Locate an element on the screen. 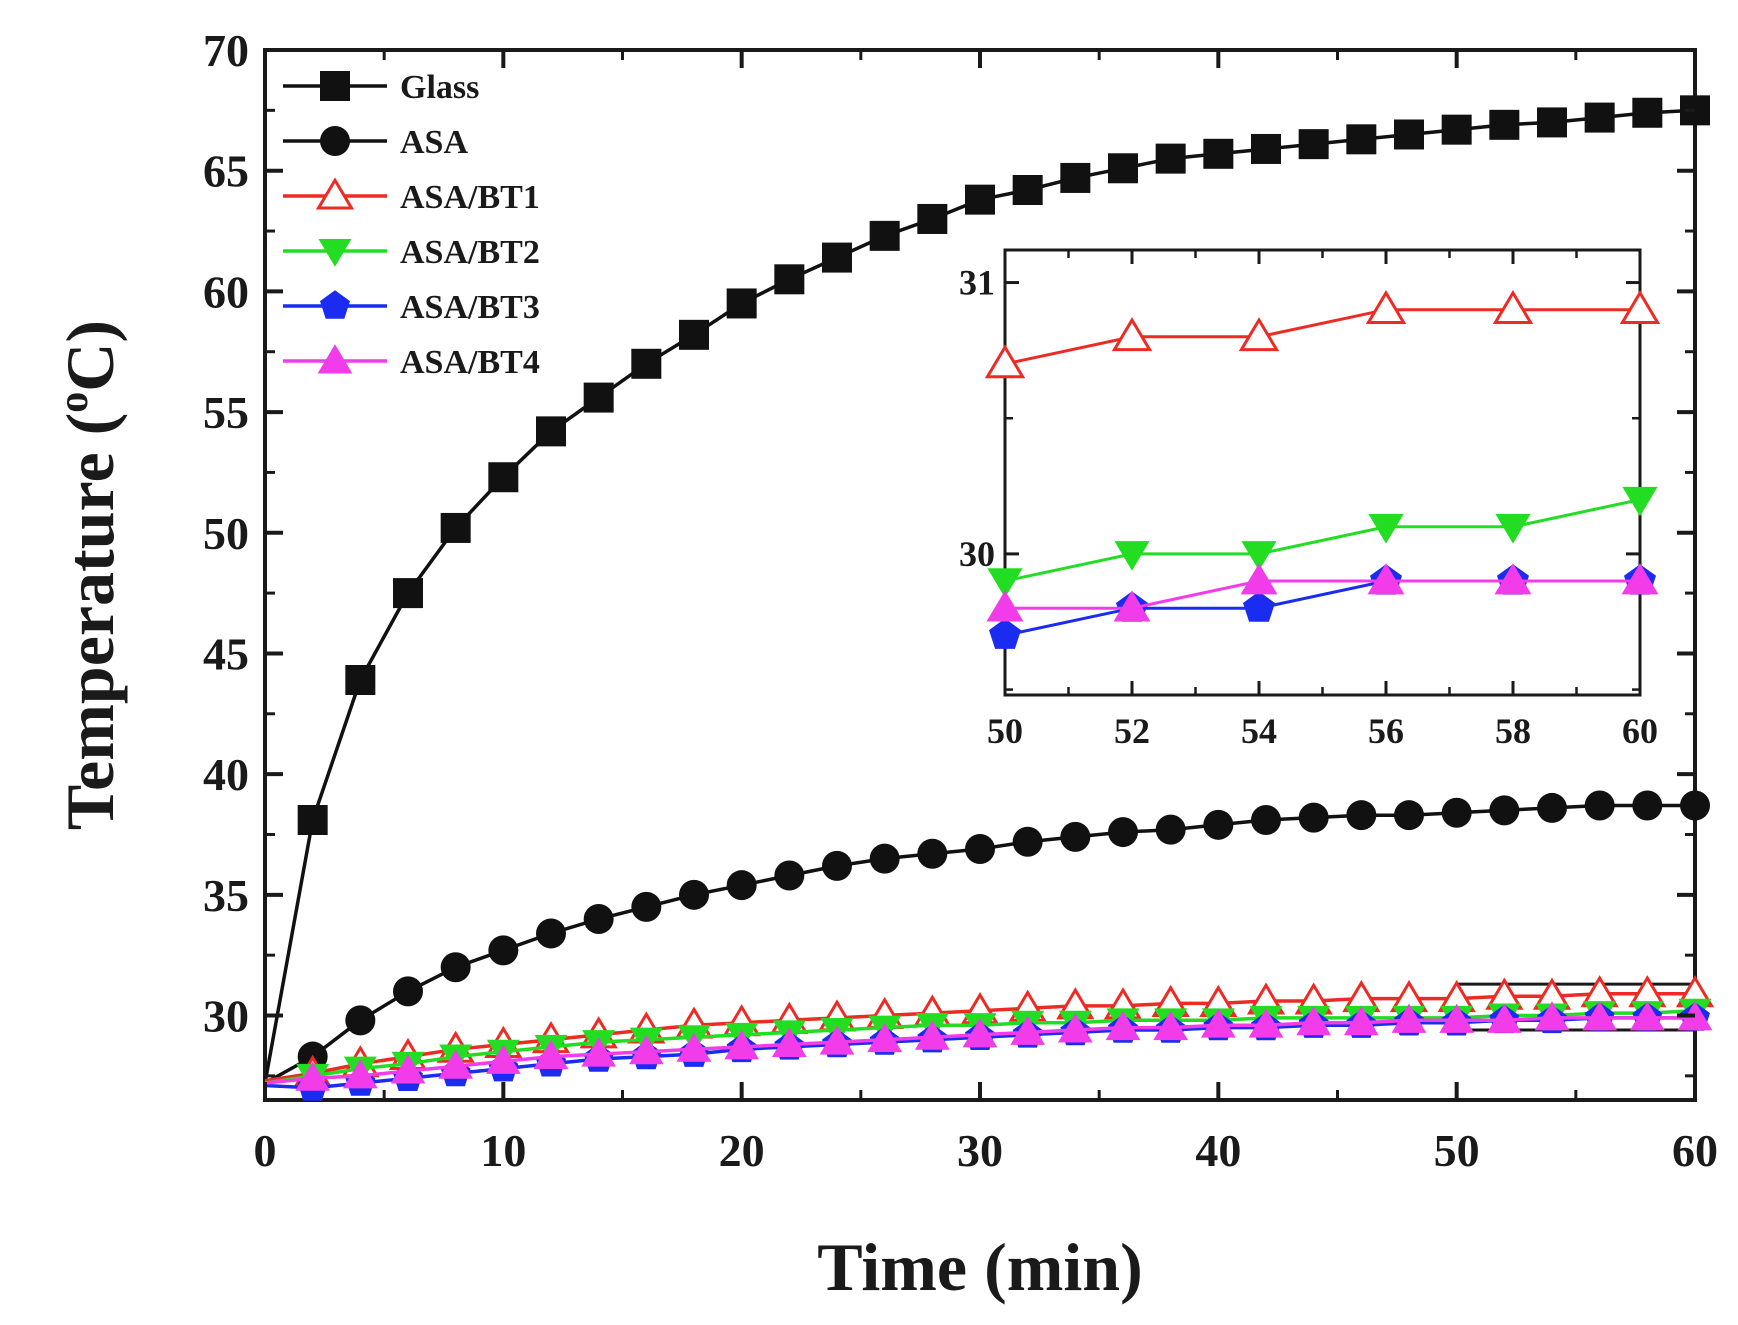  y-axis-title-degree: o is located at coordinates (74, 402).